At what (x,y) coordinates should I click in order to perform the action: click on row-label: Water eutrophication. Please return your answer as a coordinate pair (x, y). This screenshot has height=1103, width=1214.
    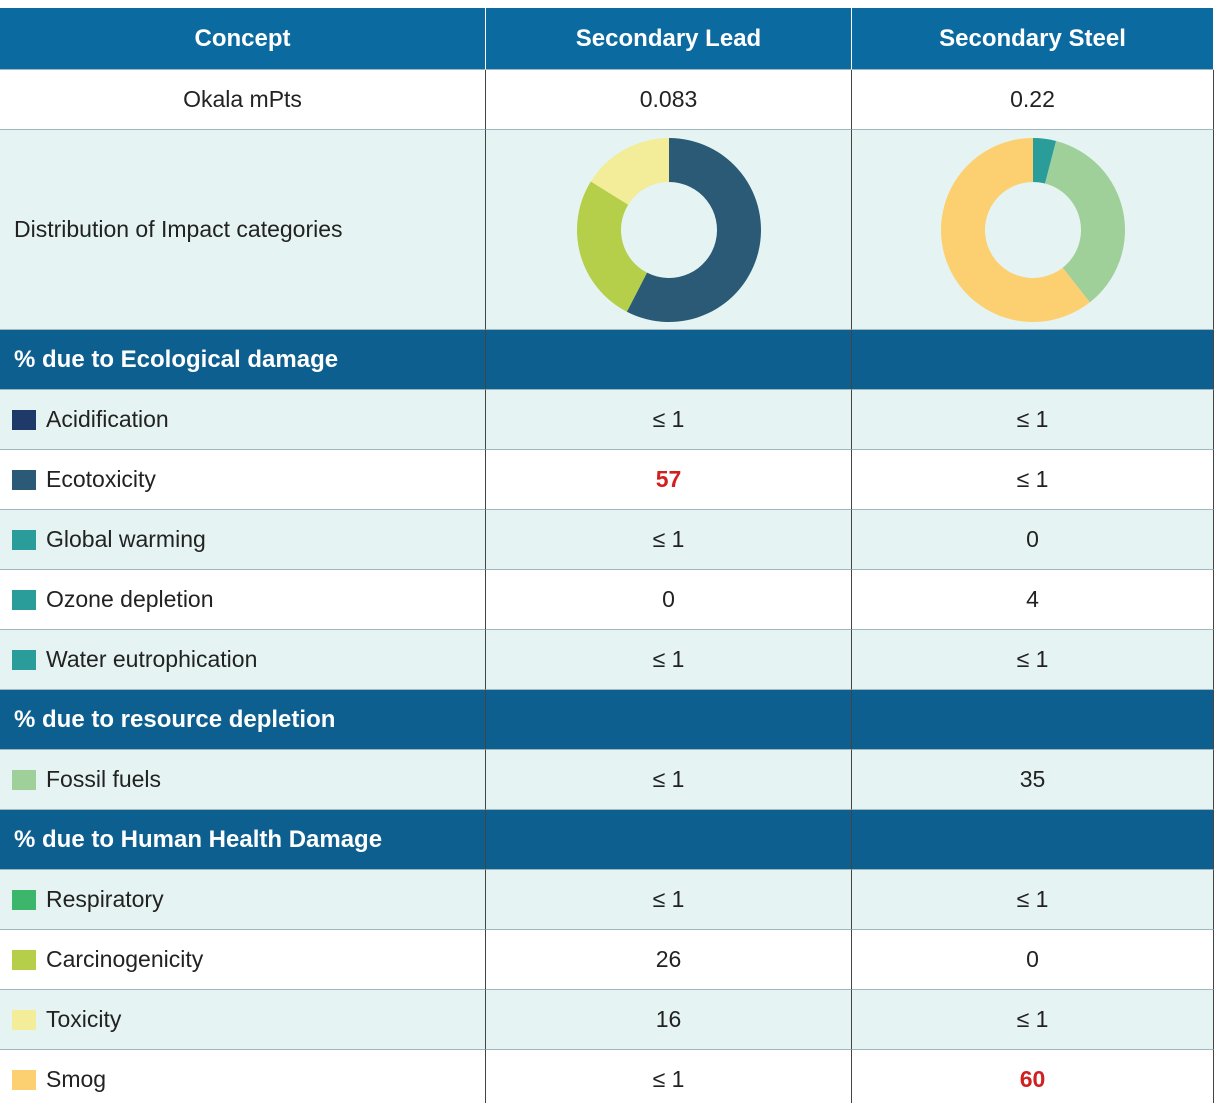
    Looking at the image, I should click on (243, 660).